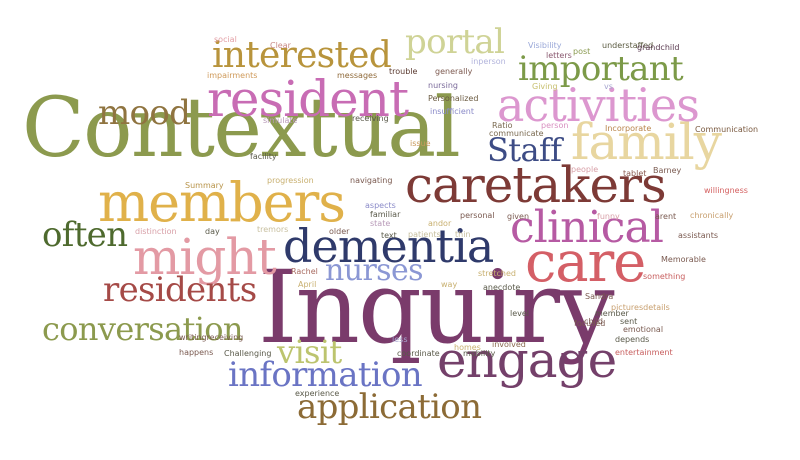 This screenshot has height=460, width=800. Describe the element at coordinates (180, 290) in the screenshot. I see `cloud-word: residents` at that location.